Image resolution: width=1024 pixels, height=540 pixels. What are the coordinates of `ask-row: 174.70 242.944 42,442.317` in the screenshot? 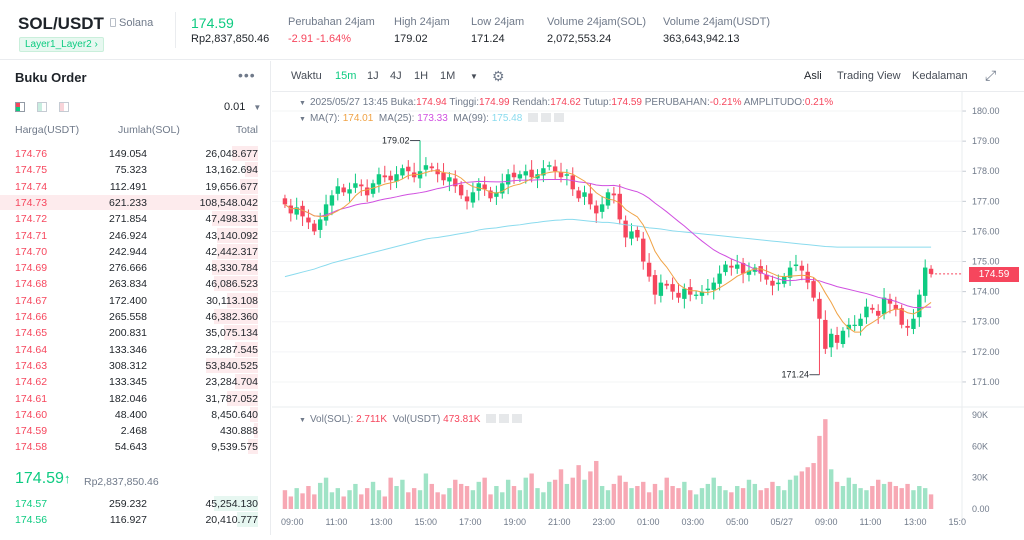 It's located at (135, 251).